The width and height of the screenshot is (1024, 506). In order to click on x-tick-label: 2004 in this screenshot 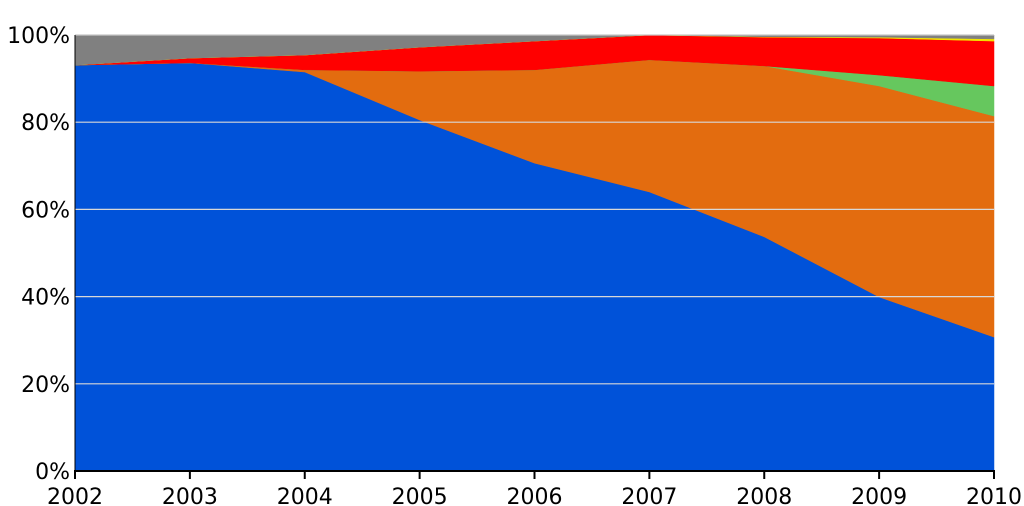, I will do `click(305, 495)`.